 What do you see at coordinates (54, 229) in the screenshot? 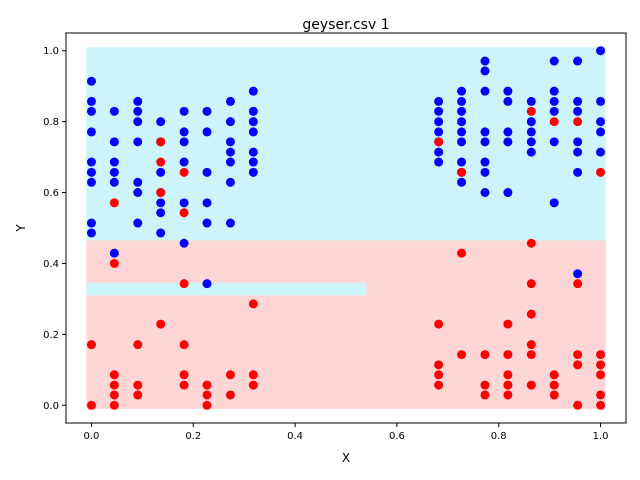
I see `y-axis-ticks: 0.0 0.2 0.4 0.6 0.8 1.0` at bounding box center [54, 229].